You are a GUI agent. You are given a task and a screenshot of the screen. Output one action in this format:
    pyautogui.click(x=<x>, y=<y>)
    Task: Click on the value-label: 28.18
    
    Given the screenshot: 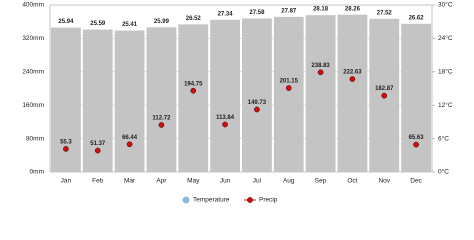 What is the action you would take?
    pyautogui.click(x=321, y=10)
    